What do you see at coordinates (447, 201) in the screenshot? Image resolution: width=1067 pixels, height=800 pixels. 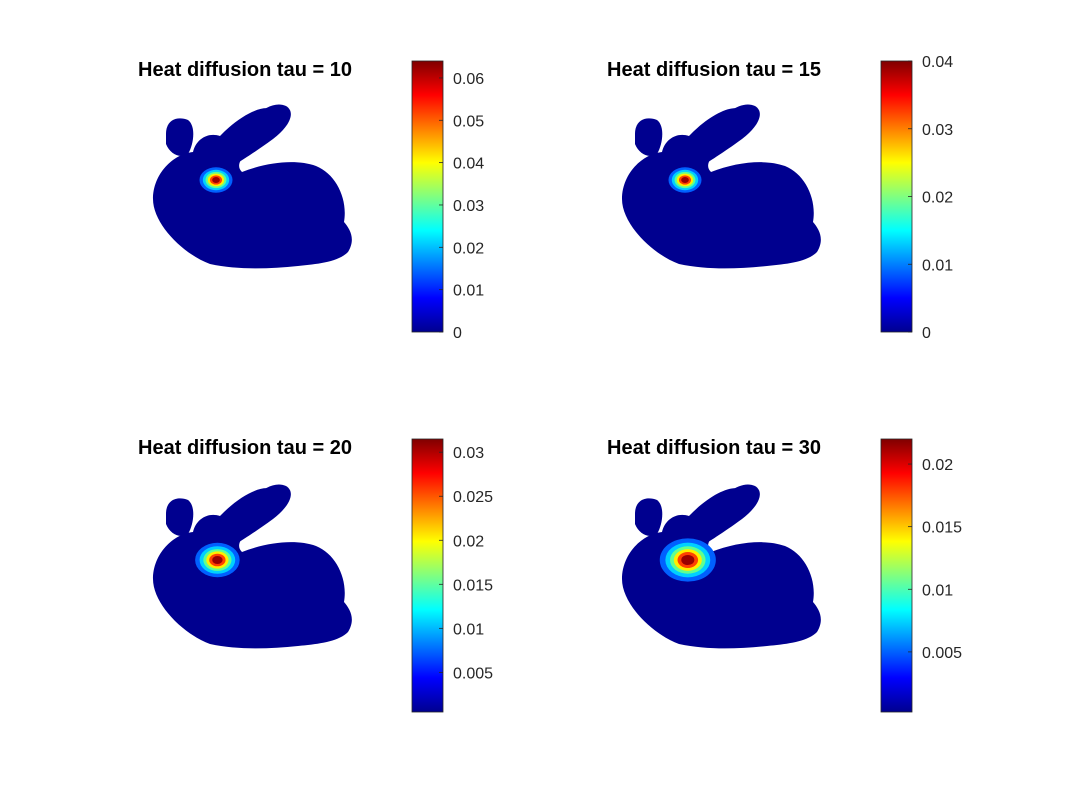 I see `colorbar: 0 0.01 0.02 0.03 0.04 0.05 0.06` at bounding box center [447, 201].